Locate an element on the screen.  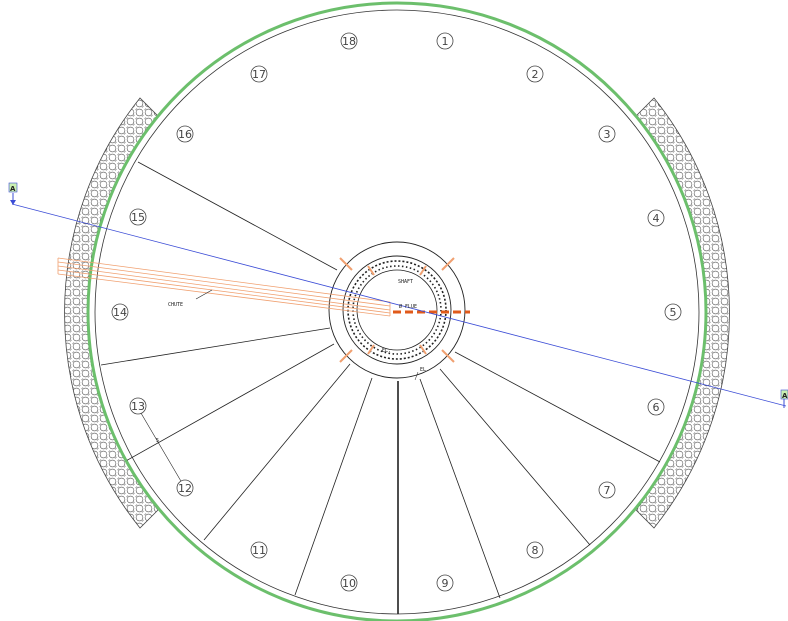
bay-number-7: 7 is located at coordinates (607, 490).